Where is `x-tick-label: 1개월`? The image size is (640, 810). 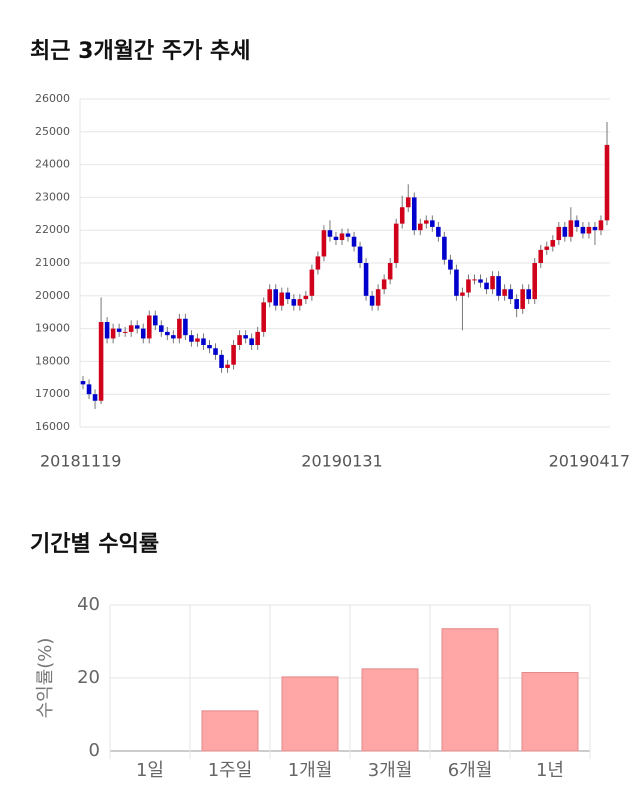 x-tick-label: 1개월 is located at coordinates (310, 770).